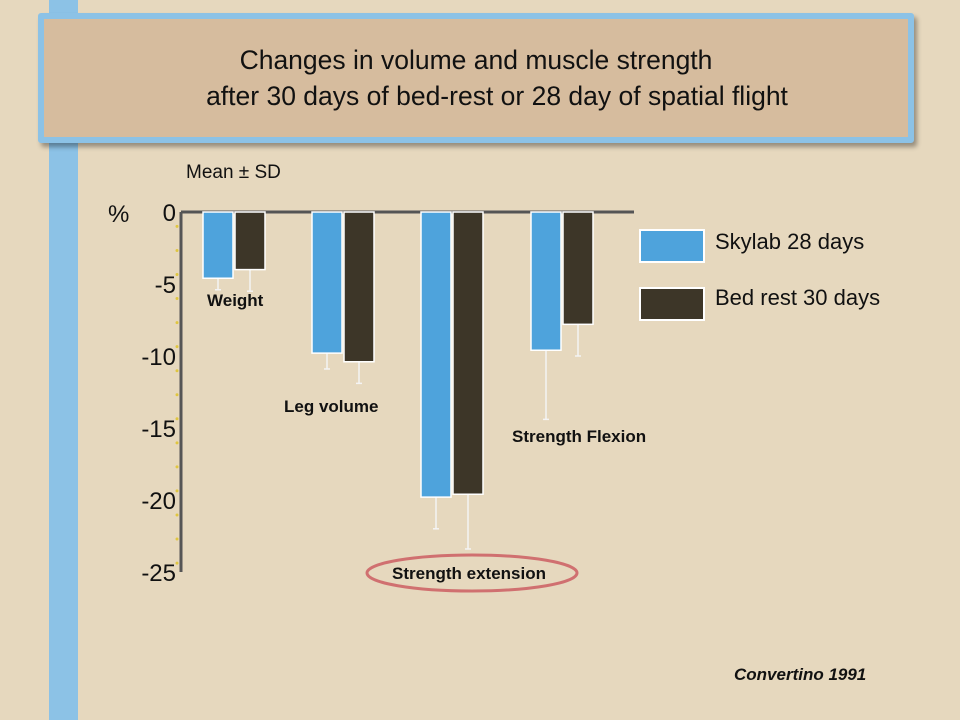 The image size is (960, 720). I want to click on y-tick-label: -20, so click(158, 501).